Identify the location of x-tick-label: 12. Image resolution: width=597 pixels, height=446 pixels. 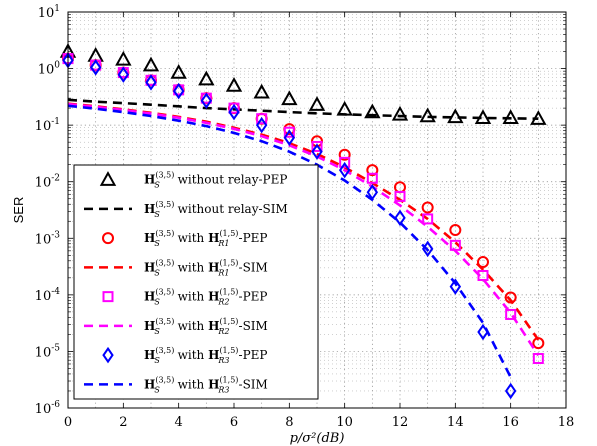
(400, 422).